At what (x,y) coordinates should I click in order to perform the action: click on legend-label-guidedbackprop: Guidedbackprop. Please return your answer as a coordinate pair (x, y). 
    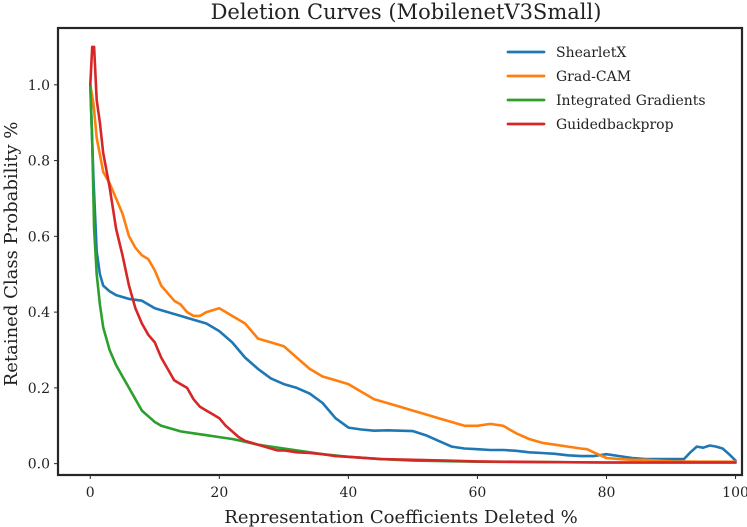
    Looking at the image, I should click on (615, 125).